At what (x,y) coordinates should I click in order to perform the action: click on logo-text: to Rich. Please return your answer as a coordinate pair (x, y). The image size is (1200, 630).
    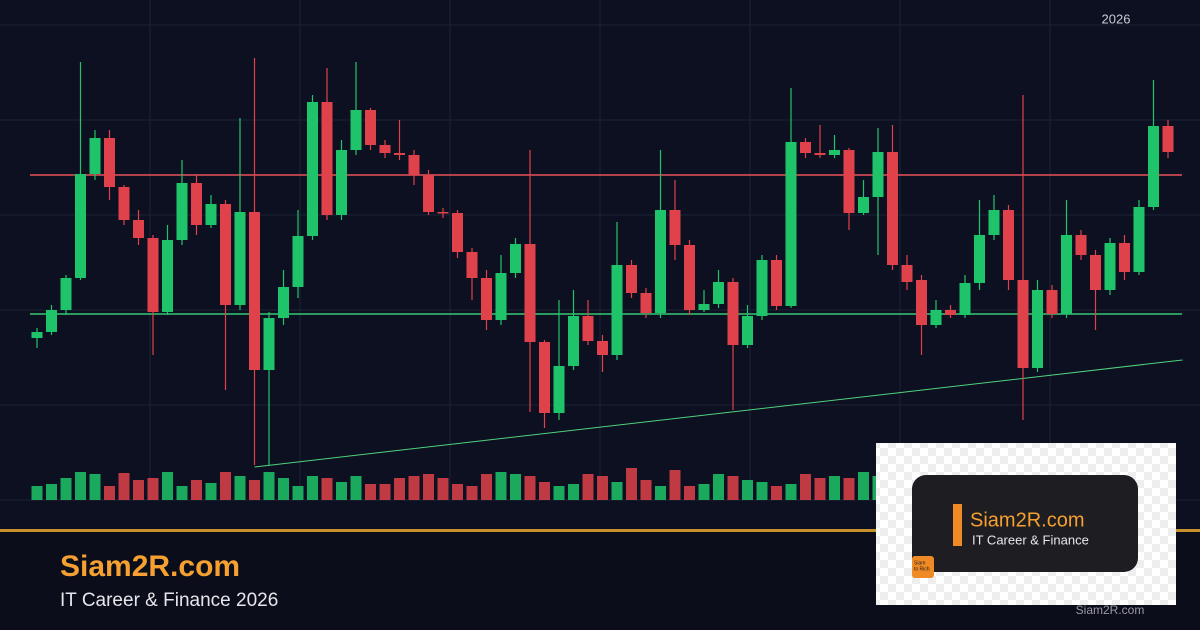
    Looking at the image, I should click on (922, 569).